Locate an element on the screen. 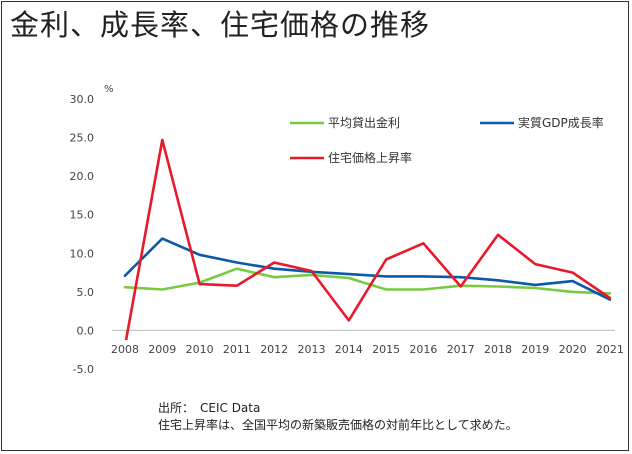  y-tick-label: 10.0 is located at coordinates (82, 253).